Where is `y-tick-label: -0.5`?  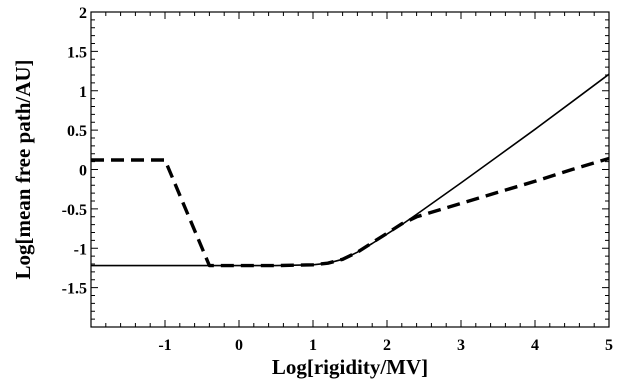 y-tick-label: -0.5 is located at coordinates (74, 210).